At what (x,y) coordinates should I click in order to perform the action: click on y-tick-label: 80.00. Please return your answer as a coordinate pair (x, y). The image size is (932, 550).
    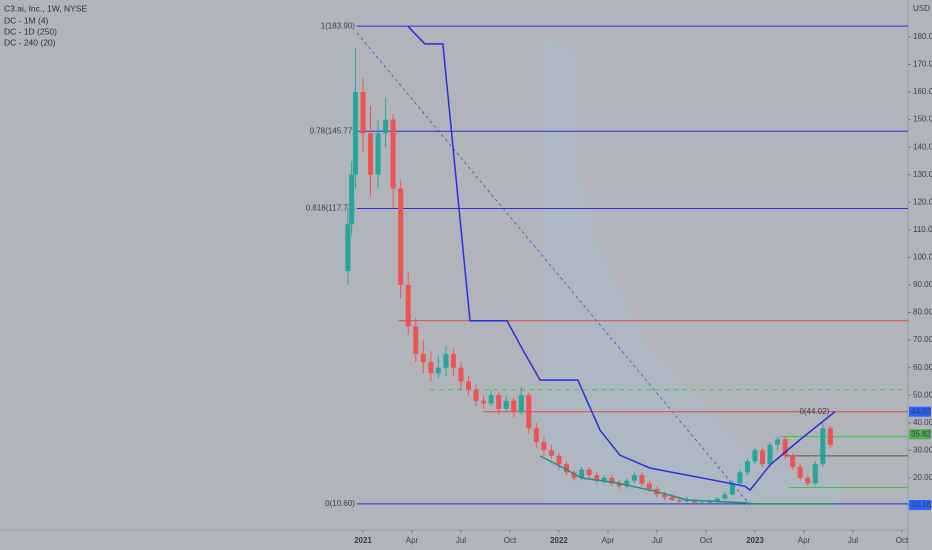
    Looking at the image, I should click on (922, 312).